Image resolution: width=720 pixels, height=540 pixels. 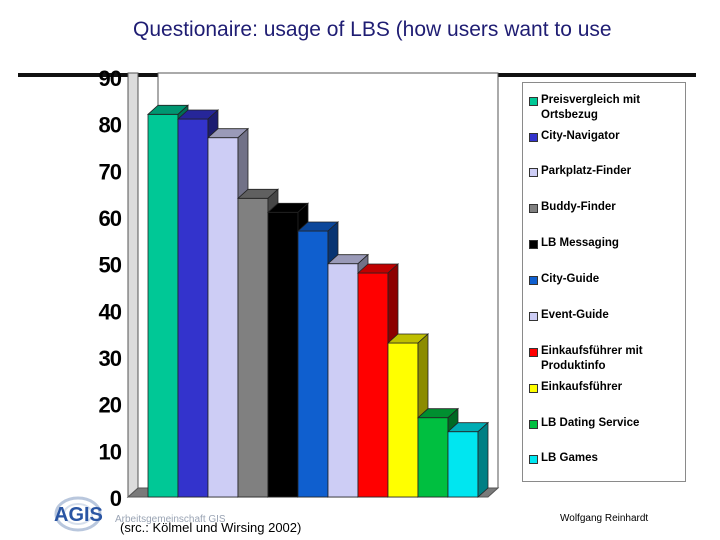 What do you see at coordinates (133, 285) in the screenshot?
I see `plot-side-wall` at bounding box center [133, 285].